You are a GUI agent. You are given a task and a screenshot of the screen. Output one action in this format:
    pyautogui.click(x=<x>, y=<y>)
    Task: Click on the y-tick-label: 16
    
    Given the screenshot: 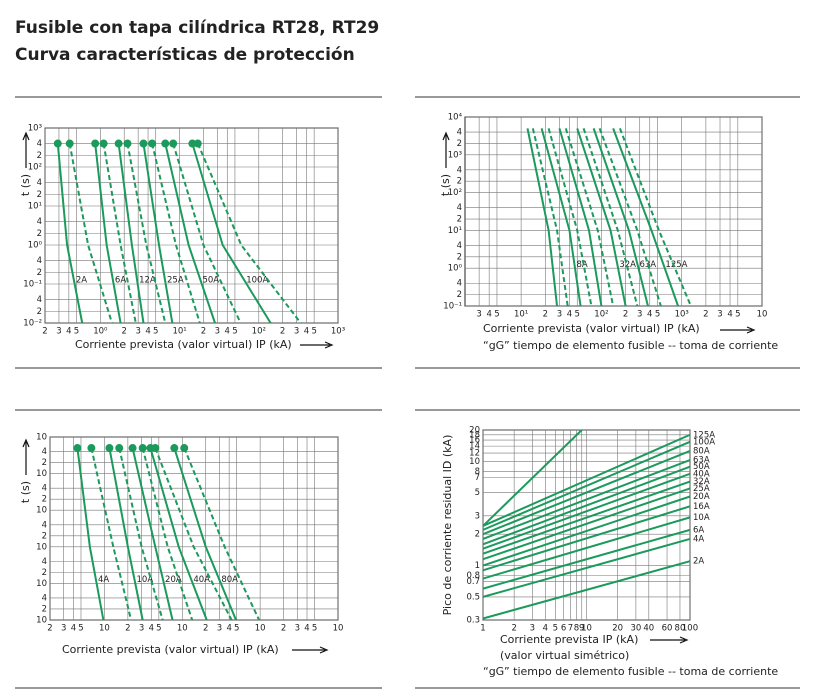 What is the action you would take?
    pyautogui.click(x=474, y=441)
    